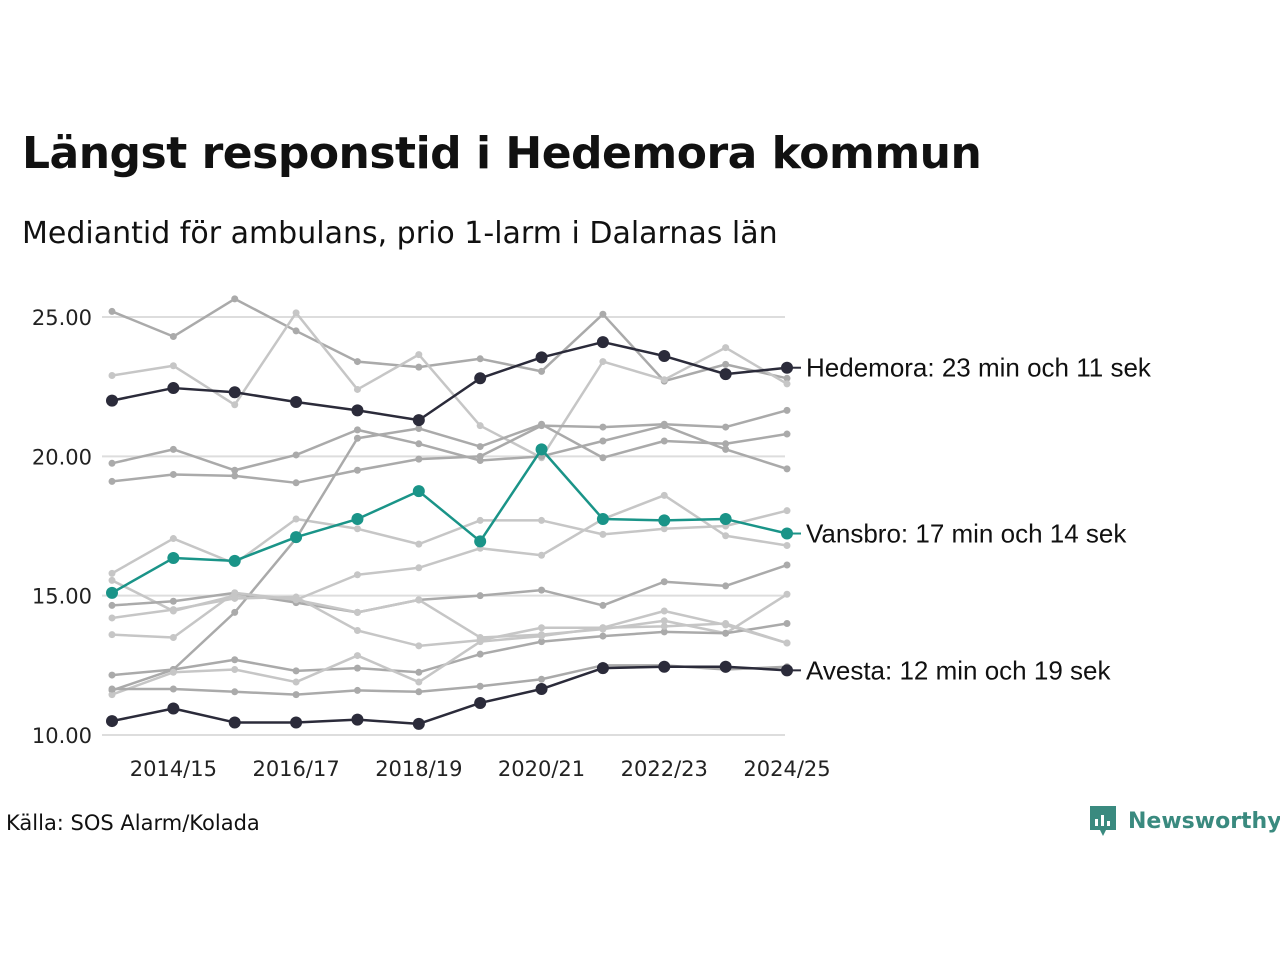 This screenshot has width=1280, height=960. I want to click on series-end-label: Hedemora: 23 min och 11 sek, so click(979, 368).